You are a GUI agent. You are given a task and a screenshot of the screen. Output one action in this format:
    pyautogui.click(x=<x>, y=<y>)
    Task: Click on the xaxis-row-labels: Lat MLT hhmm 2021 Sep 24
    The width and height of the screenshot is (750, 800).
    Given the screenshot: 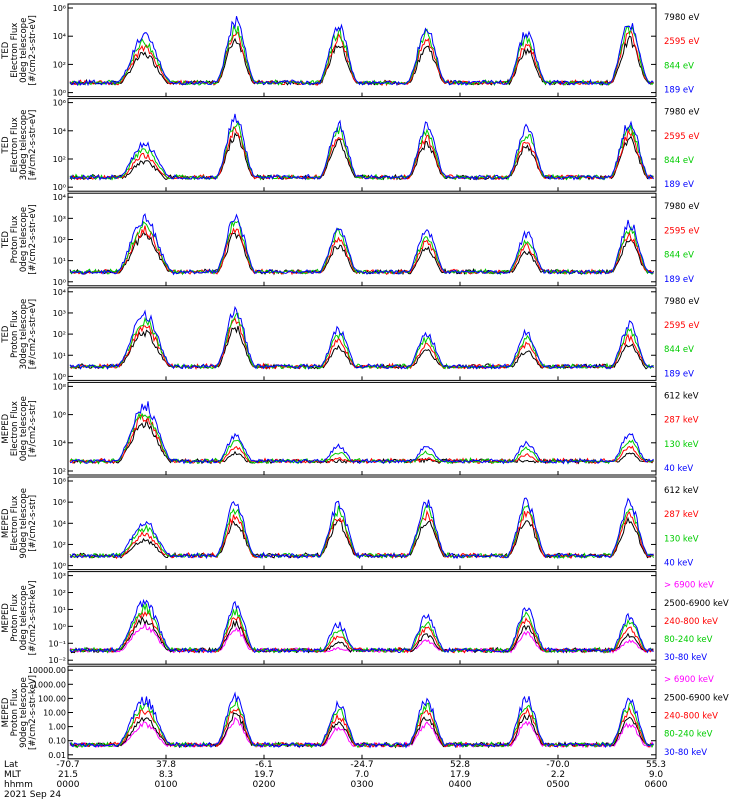 What is the action you would take?
    pyautogui.click(x=32, y=780)
    